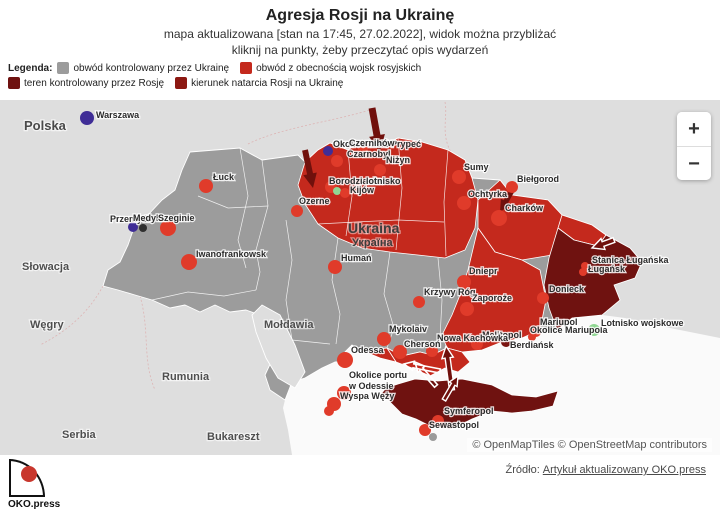  I want to click on map-point-label-krzywy-róg: Krzywy Róg, so click(450, 292).